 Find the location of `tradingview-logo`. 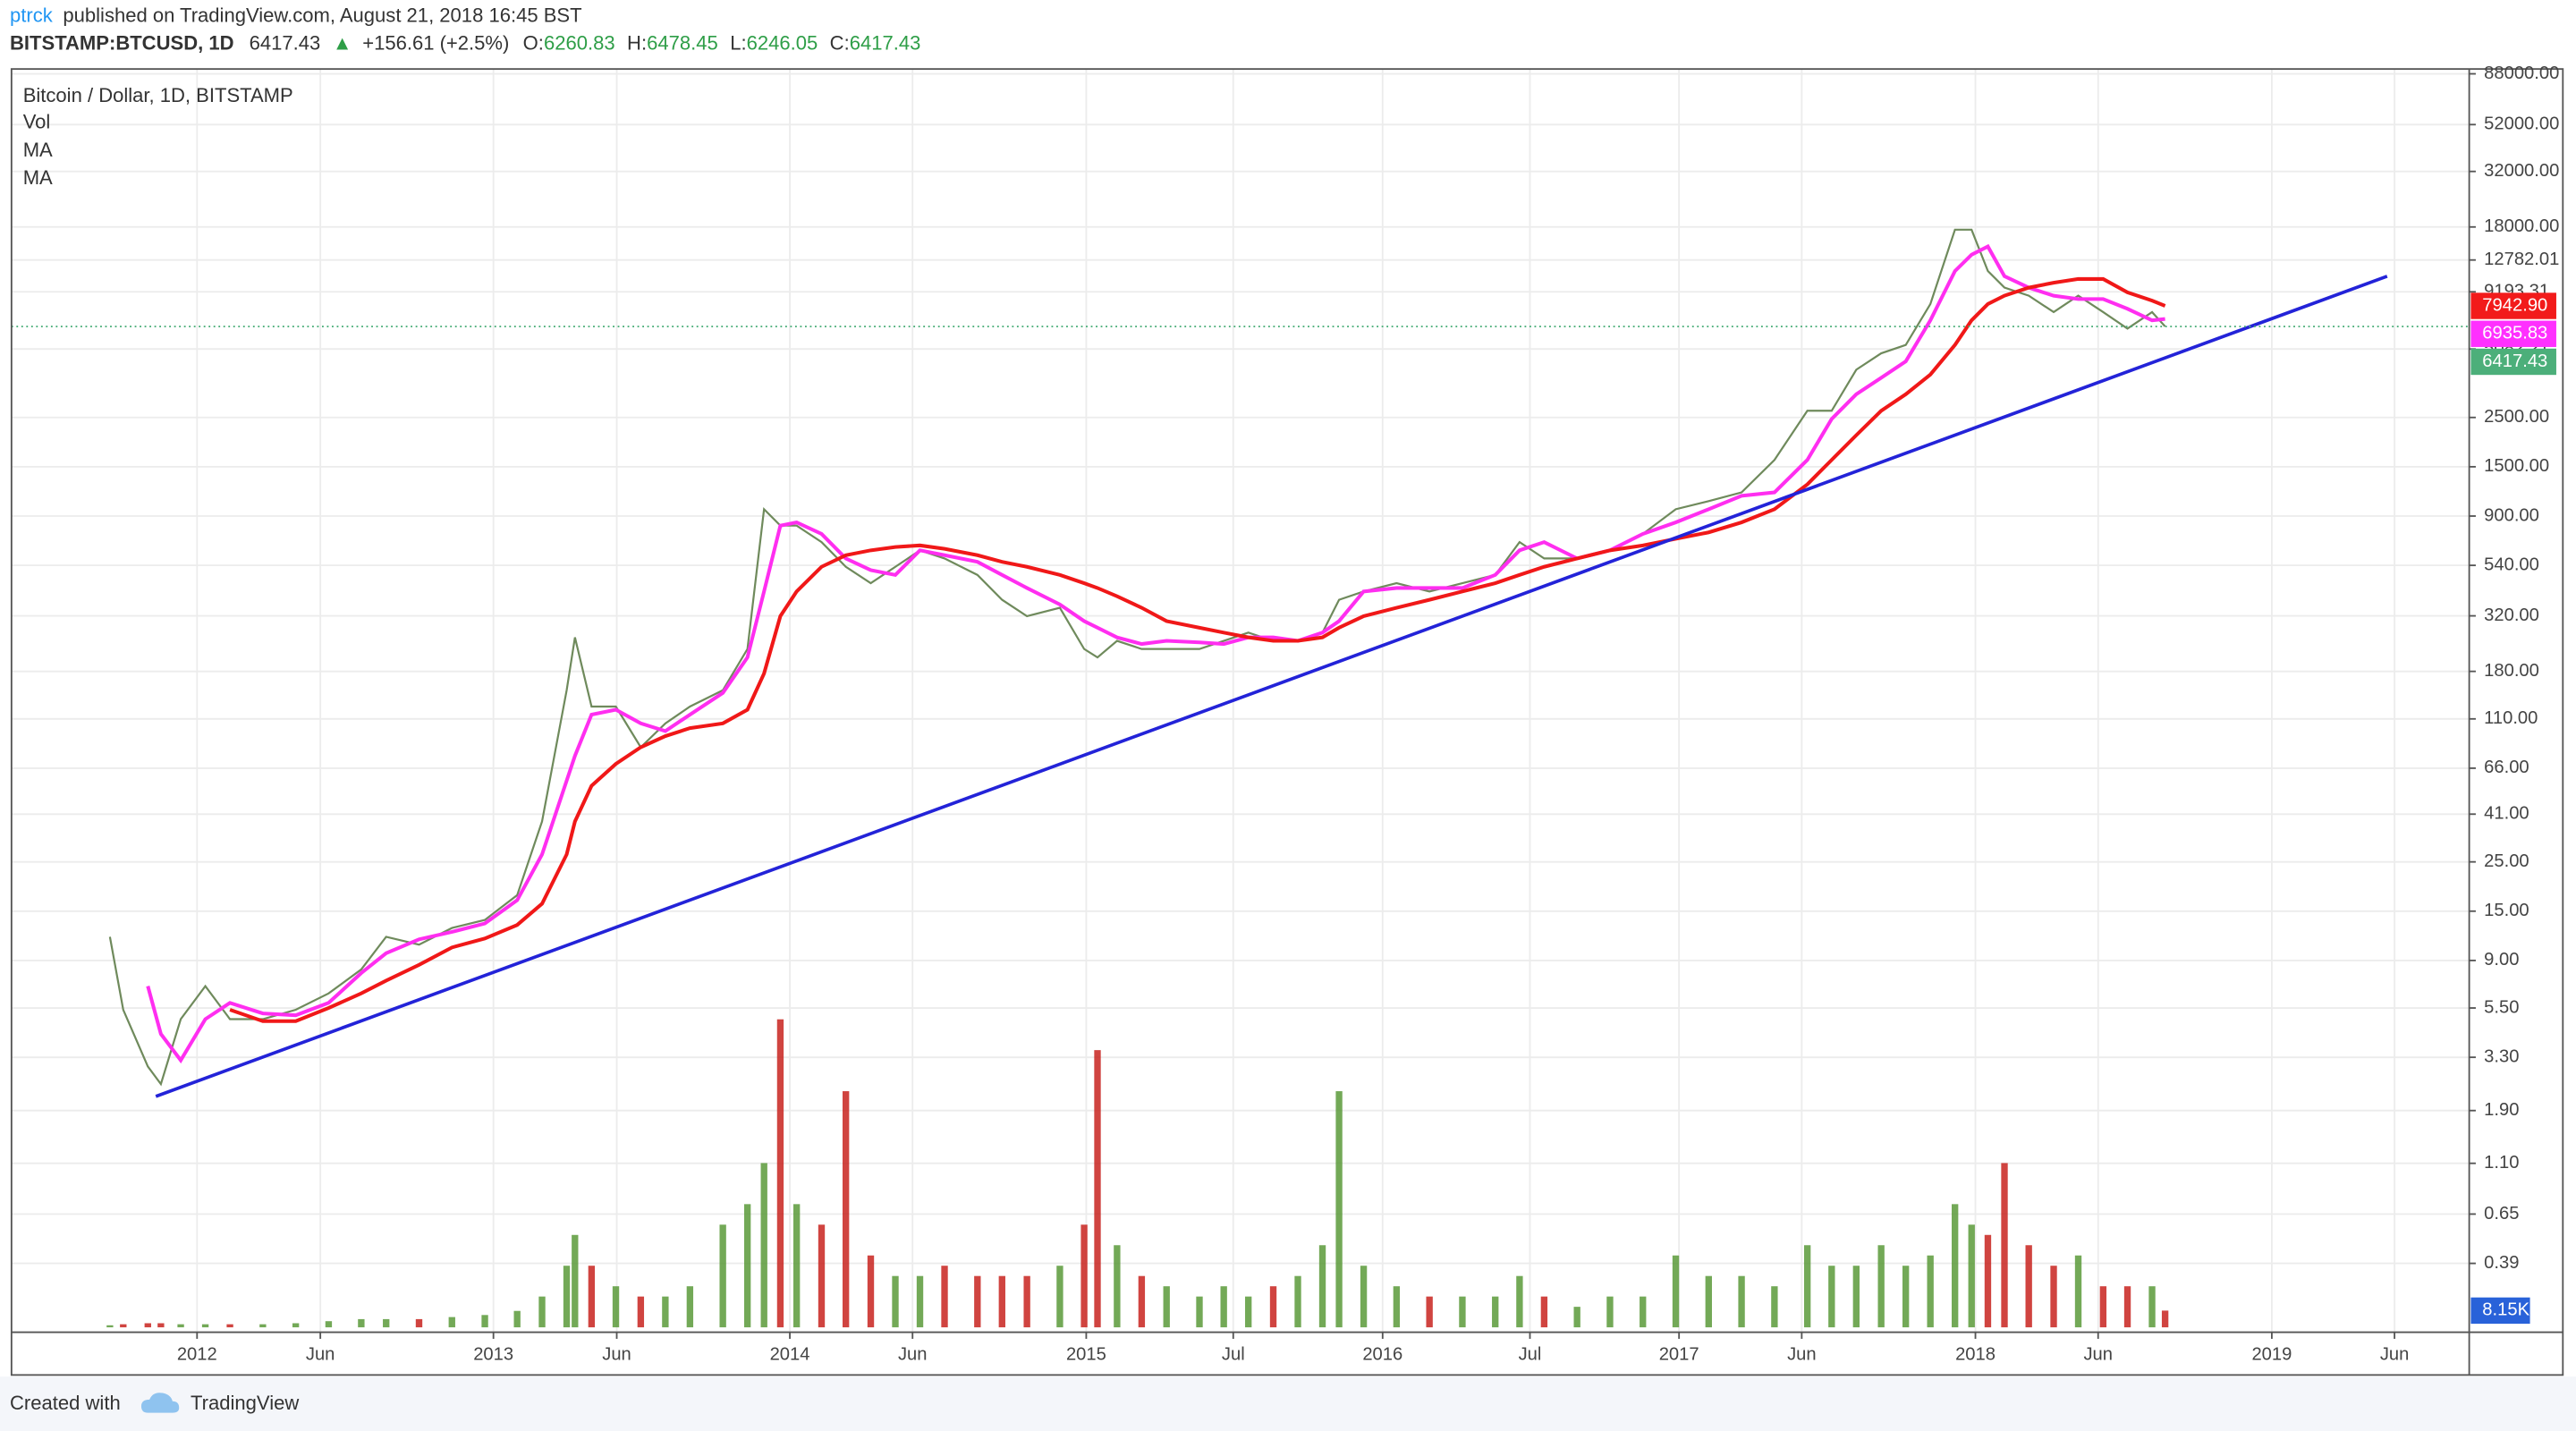

tradingview-logo is located at coordinates (160, 1403).